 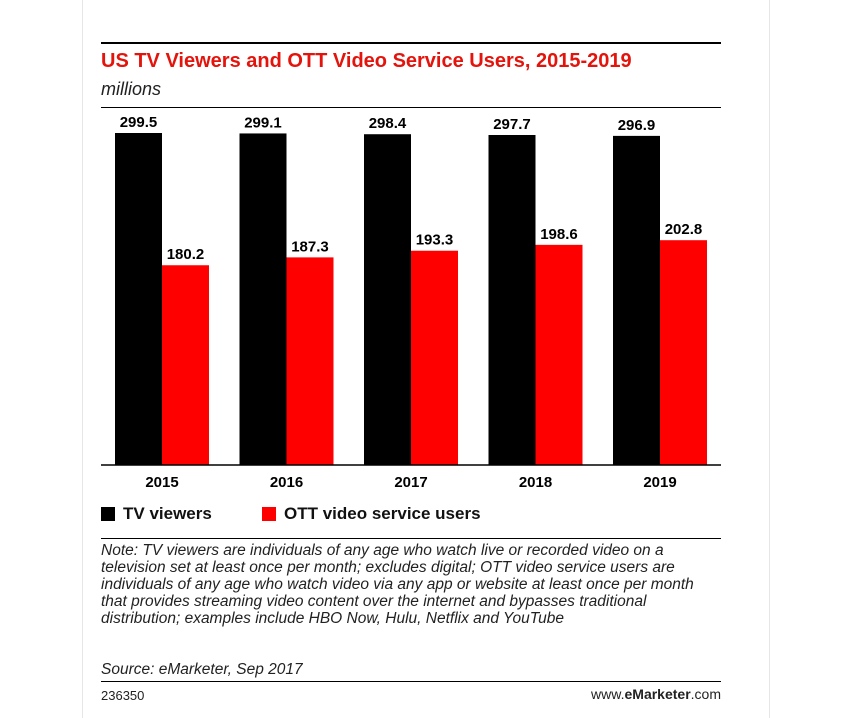 I want to click on data-label-ott-users-2016: 187.3, so click(x=310, y=246).